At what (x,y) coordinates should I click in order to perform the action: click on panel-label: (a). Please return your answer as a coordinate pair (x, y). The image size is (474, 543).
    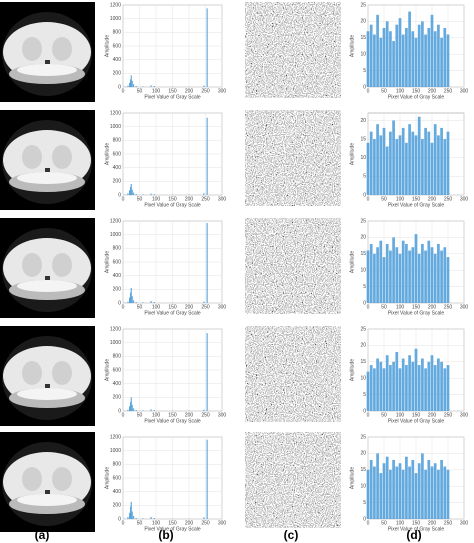
    Looking at the image, I should click on (42, 535).